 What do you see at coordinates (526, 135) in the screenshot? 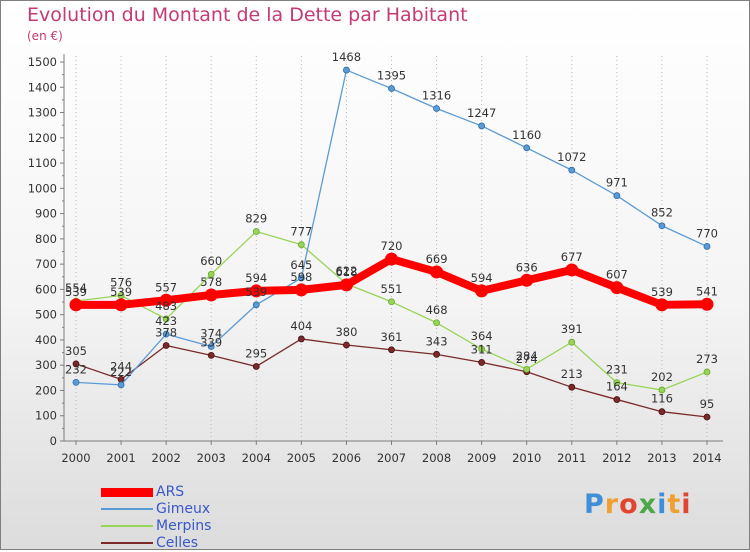
I see `data-label: 1160` at bounding box center [526, 135].